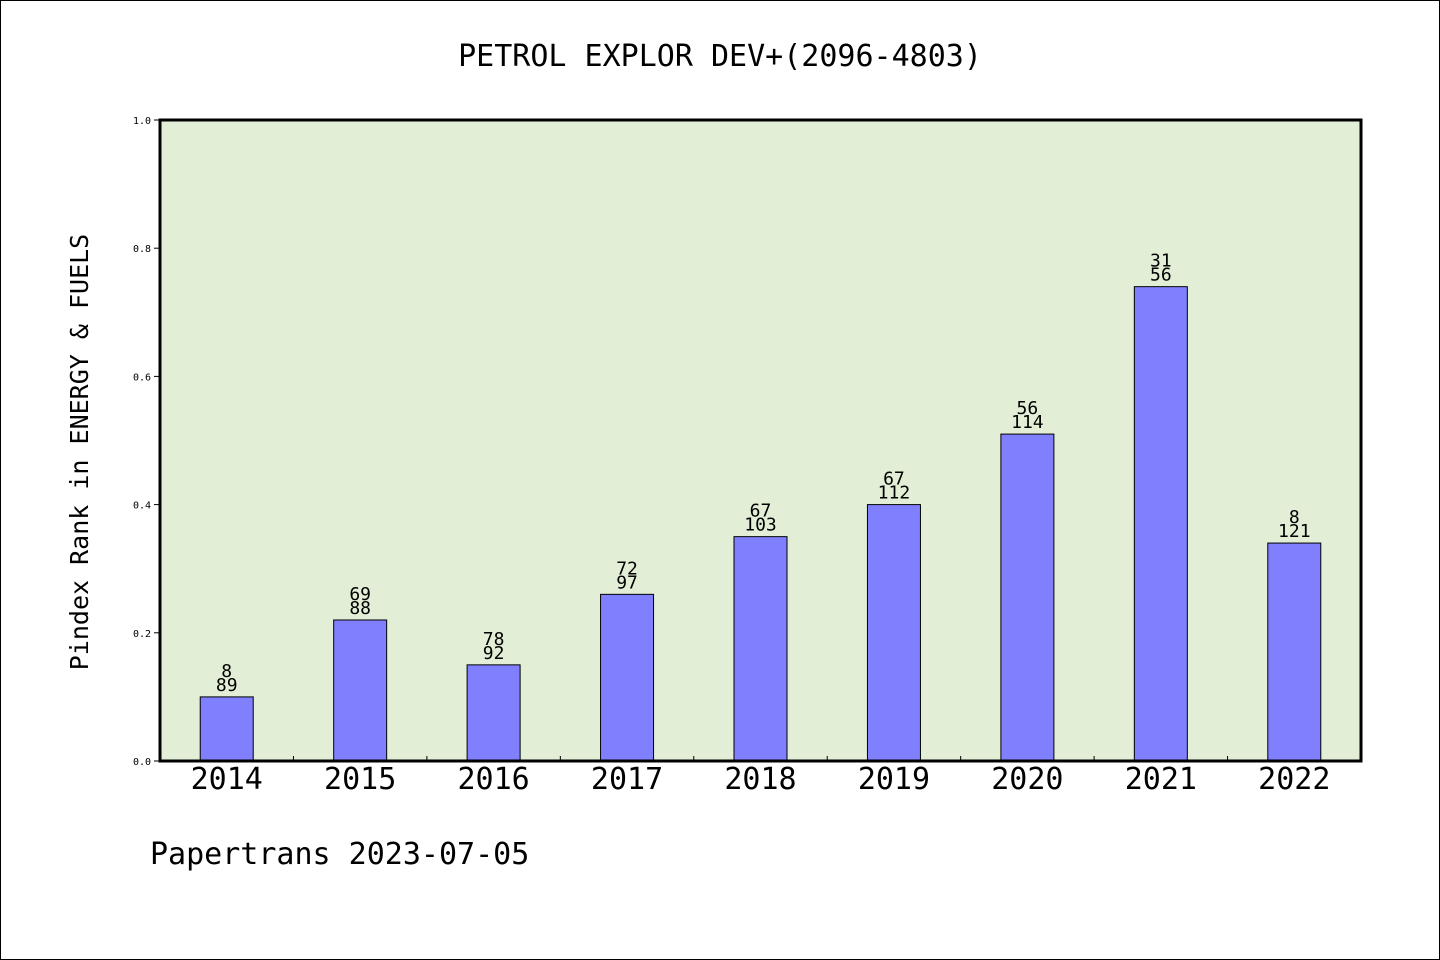 The image size is (1440, 960). What do you see at coordinates (142, 377) in the screenshot?
I see `y-tick-label: 0.6` at bounding box center [142, 377].